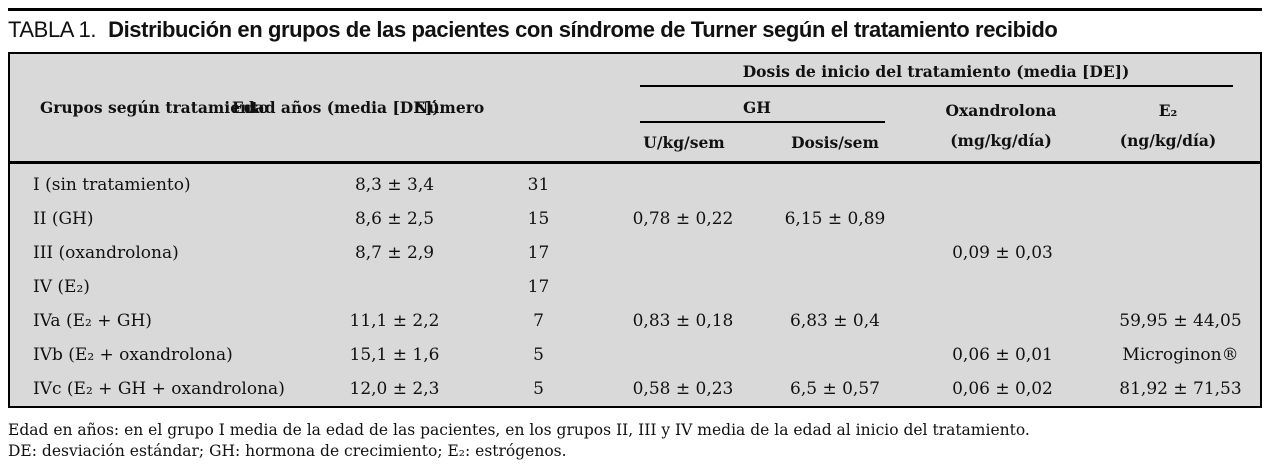 This screenshot has height=468, width=1270. I want to click on header-gh-unit: U/kg/sem, so click(684, 142).